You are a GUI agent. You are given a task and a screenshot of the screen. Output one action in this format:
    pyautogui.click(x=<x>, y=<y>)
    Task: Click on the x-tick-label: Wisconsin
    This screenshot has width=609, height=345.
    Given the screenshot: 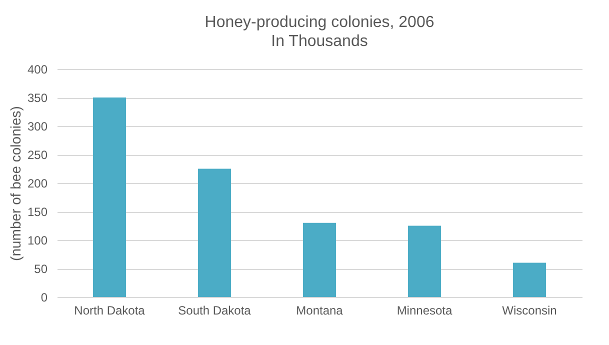 What is the action you would take?
    pyautogui.click(x=529, y=311)
    